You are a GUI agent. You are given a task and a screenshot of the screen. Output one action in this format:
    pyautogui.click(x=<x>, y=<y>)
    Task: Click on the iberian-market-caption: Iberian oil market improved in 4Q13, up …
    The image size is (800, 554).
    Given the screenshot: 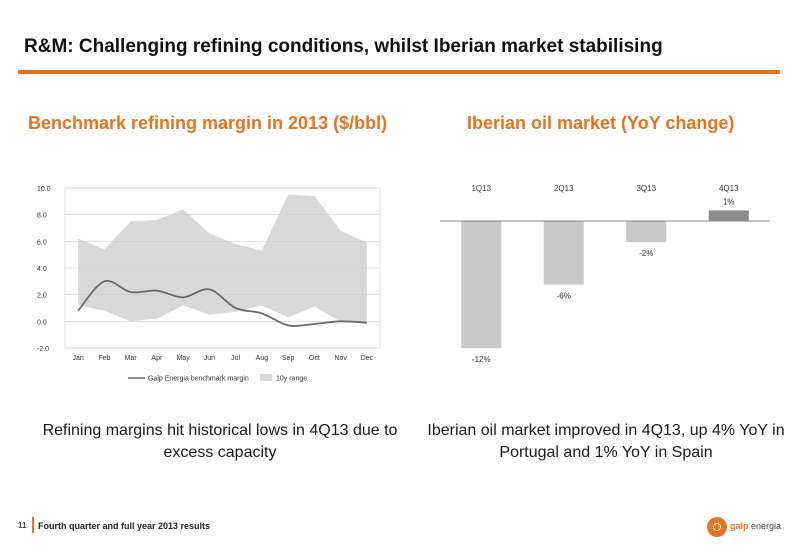 What is the action you would take?
    pyautogui.click(x=606, y=441)
    